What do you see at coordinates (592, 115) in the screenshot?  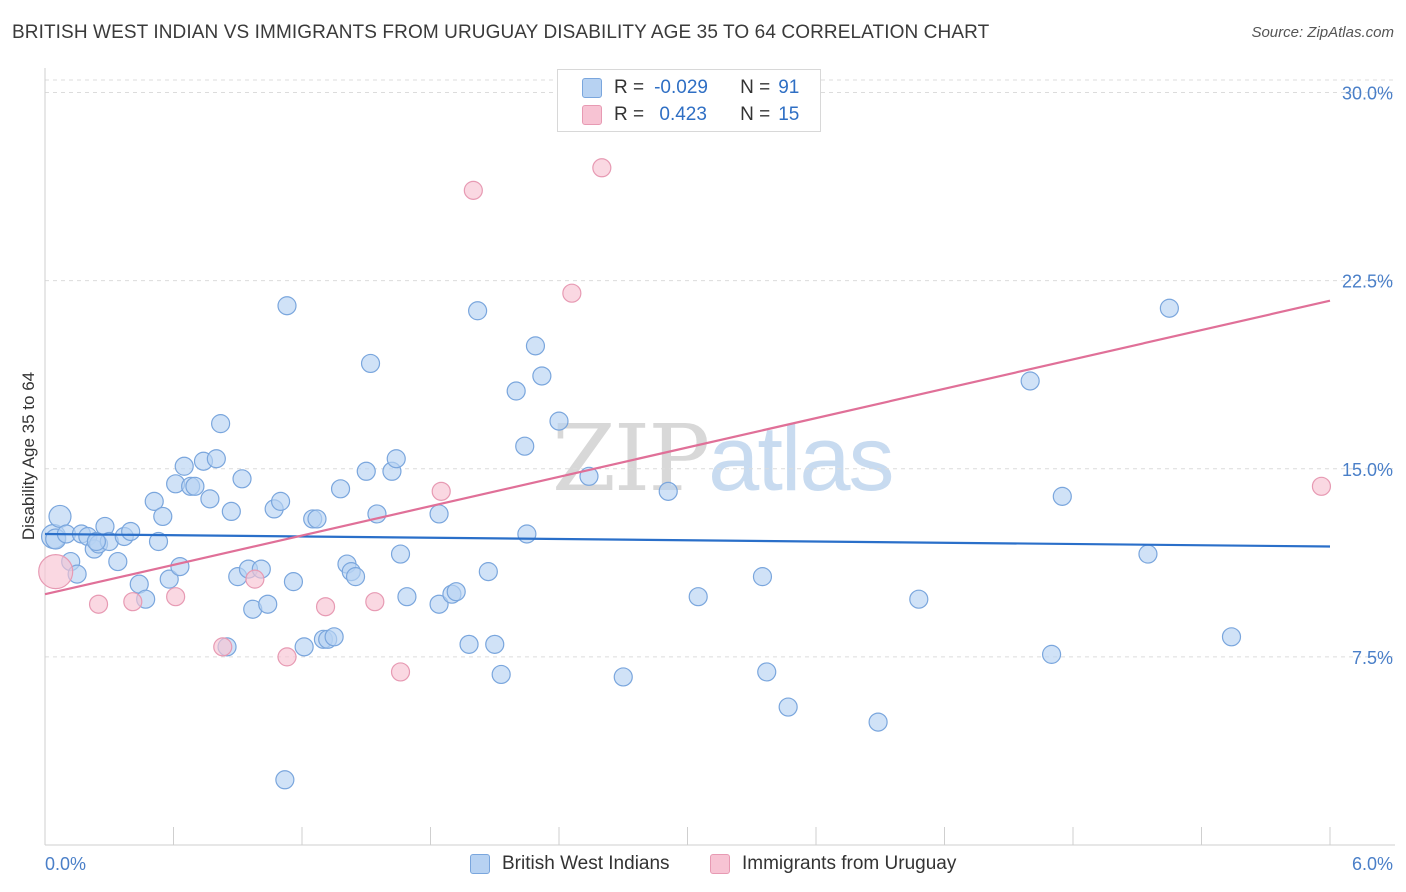 I see `legend-swatch-pink` at bounding box center [592, 115].